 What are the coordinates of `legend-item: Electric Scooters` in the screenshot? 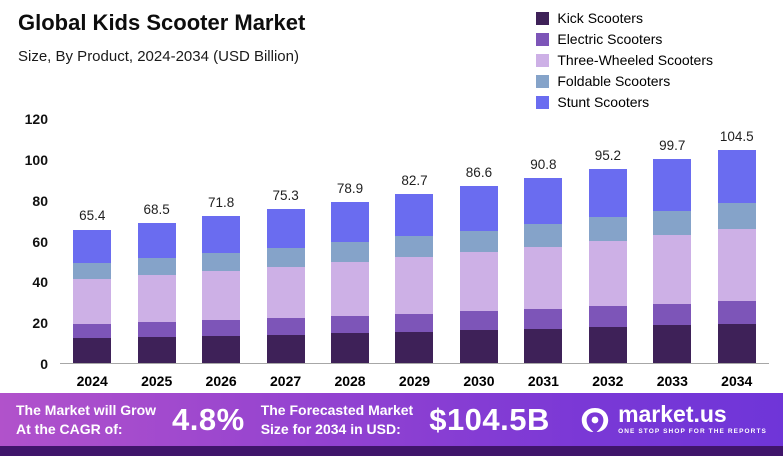 It's located at (624, 39).